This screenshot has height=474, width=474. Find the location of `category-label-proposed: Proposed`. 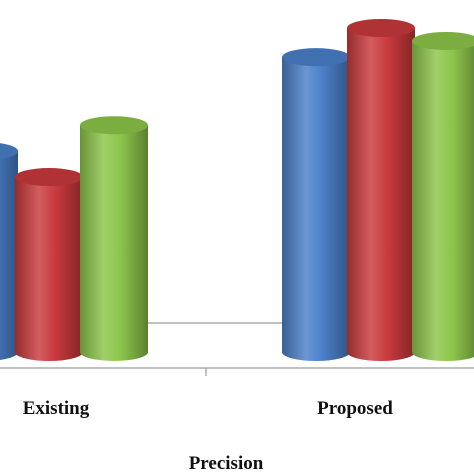

category-label-proposed: Proposed is located at coordinates (355, 408).